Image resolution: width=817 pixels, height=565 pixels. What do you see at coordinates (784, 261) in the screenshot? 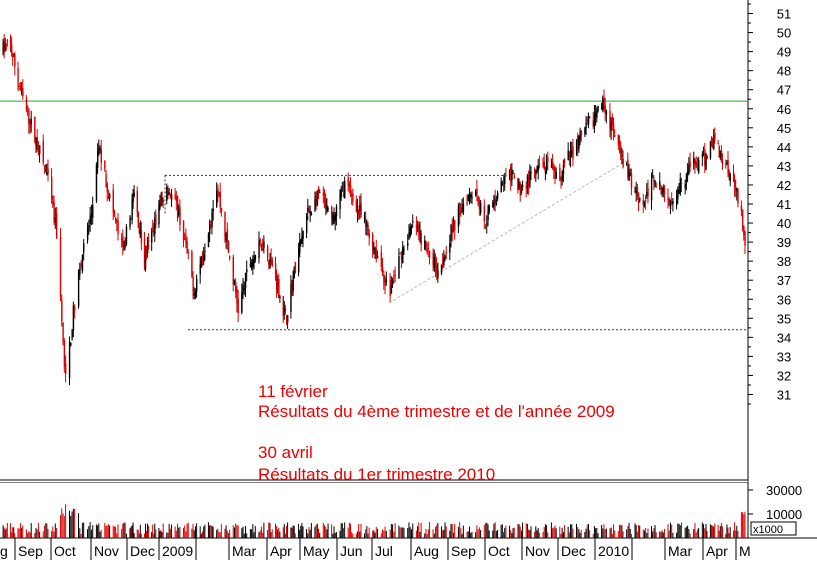
I see `y-tick-label: 38` at bounding box center [784, 261].